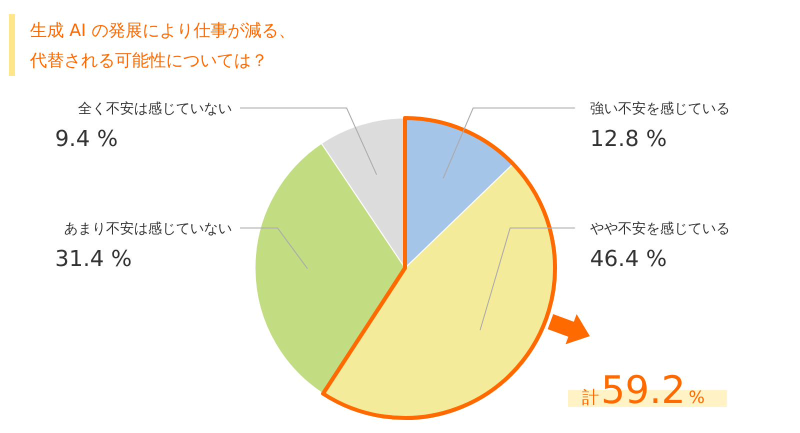 The width and height of the screenshot is (800, 433). Describe the element at coordinates (660, 229) in the screenshot. I see `slice-label: やや不安を感じている` at that location.